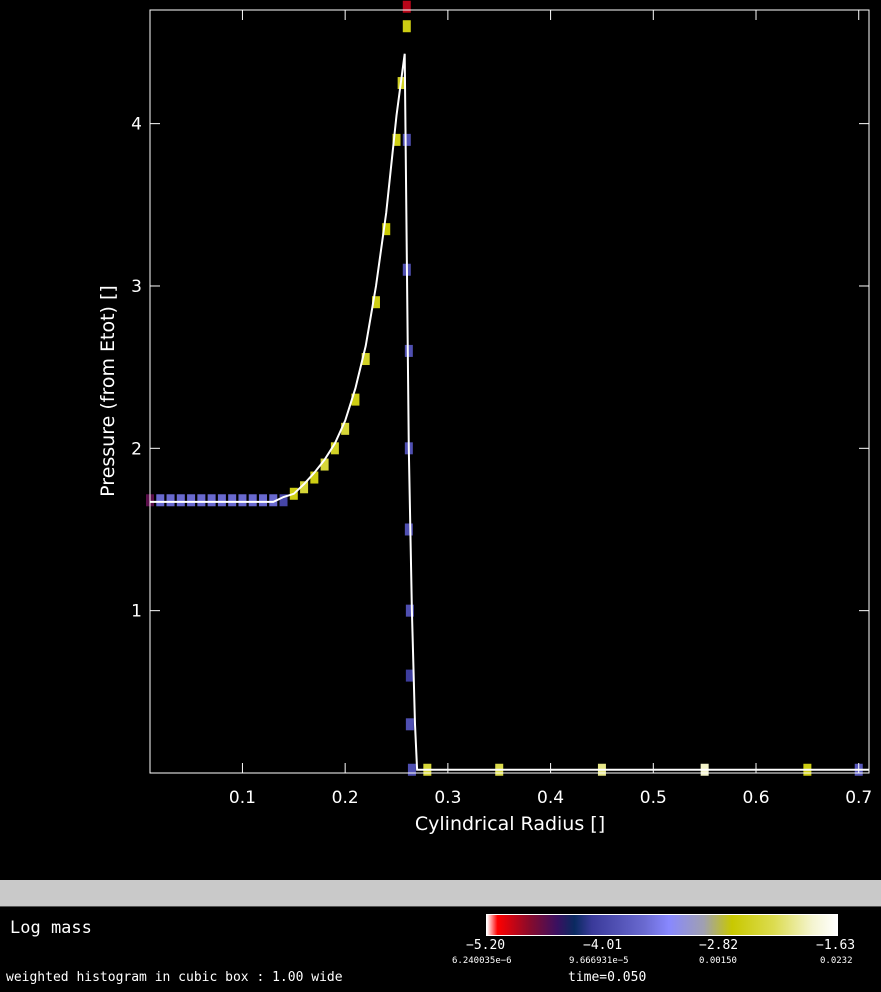 This screenshot has width=881, height=992. Describe the element at coordinates (662, 925) in the screenshot. I see `colorbar` at that location.